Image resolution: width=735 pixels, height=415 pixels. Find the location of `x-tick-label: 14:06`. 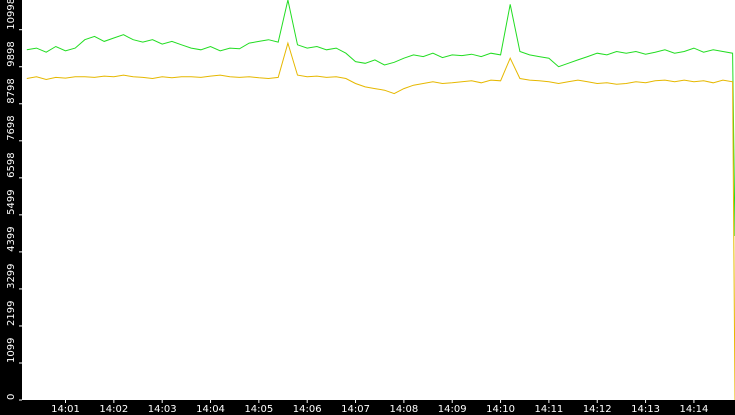

x-tick-label: 14:06 is located at coordinates (307, 409).